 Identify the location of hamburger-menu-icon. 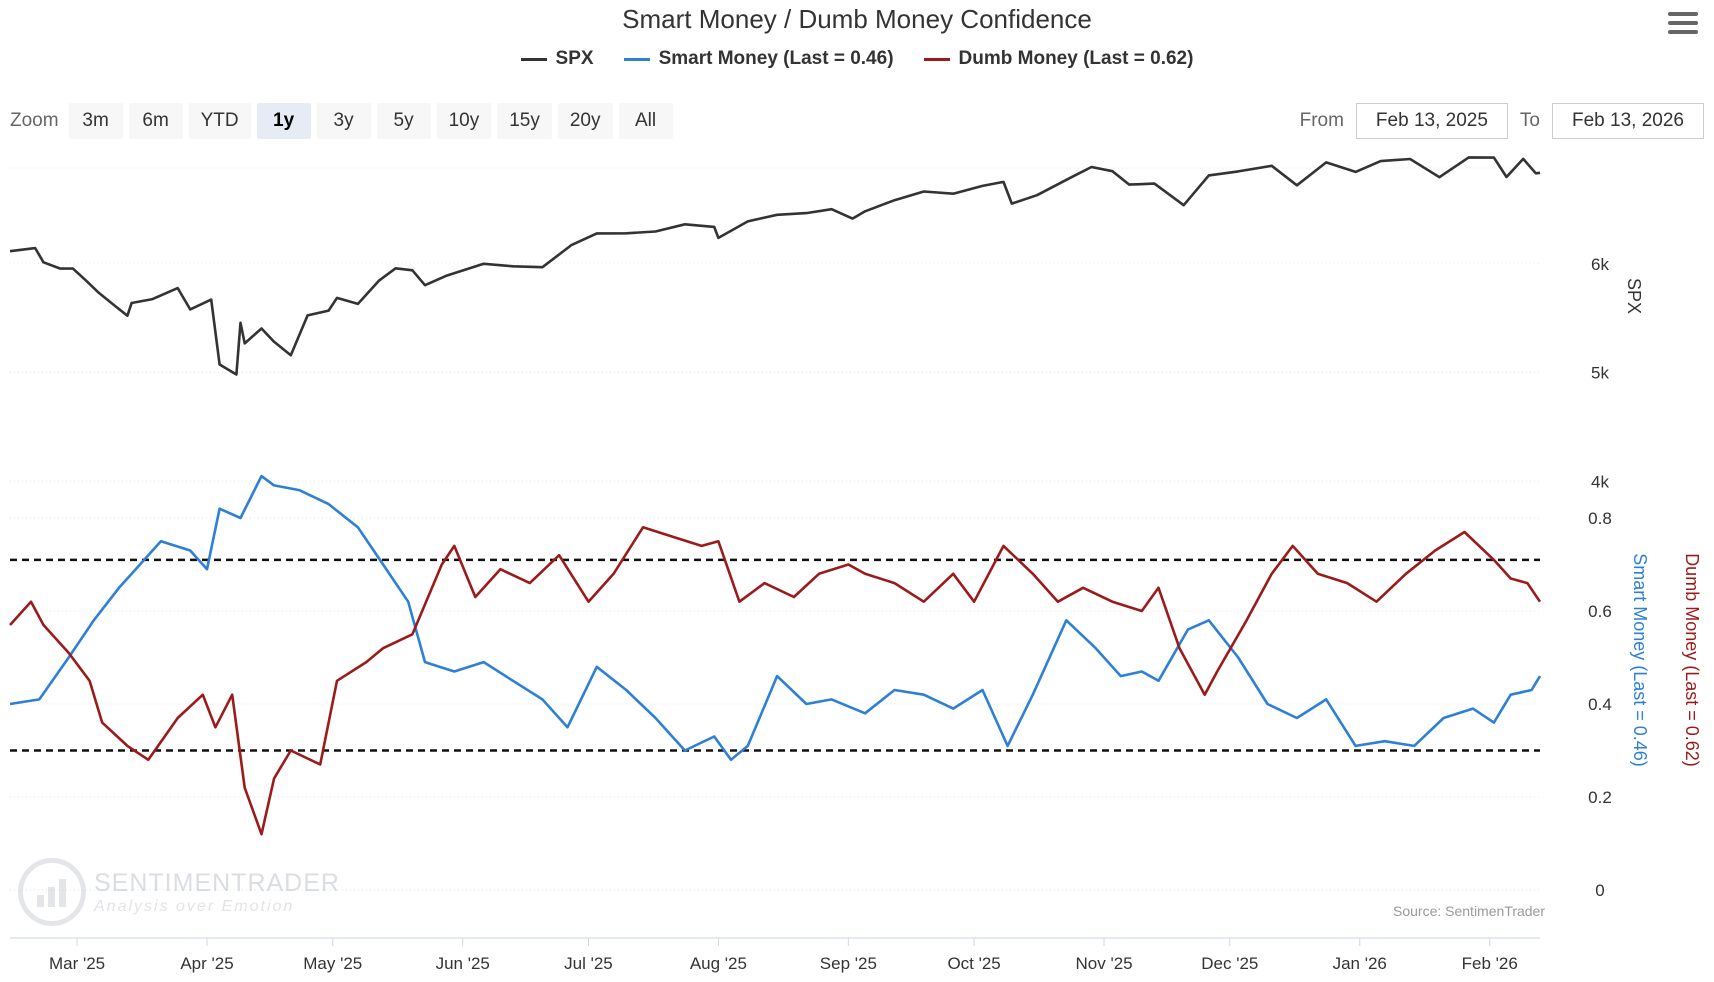
(1683, 25).